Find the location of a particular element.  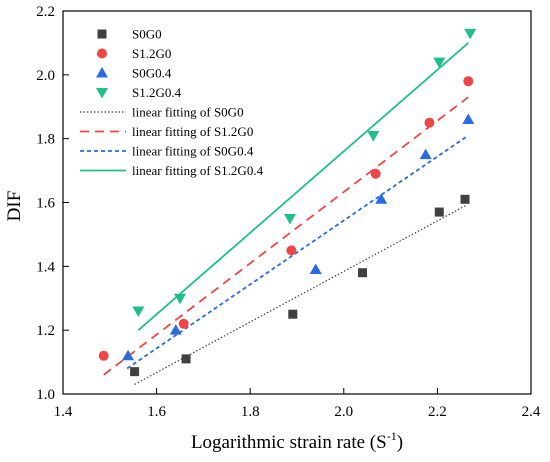

y-tick-label: 1.2 is located at coordinates (45, 331).